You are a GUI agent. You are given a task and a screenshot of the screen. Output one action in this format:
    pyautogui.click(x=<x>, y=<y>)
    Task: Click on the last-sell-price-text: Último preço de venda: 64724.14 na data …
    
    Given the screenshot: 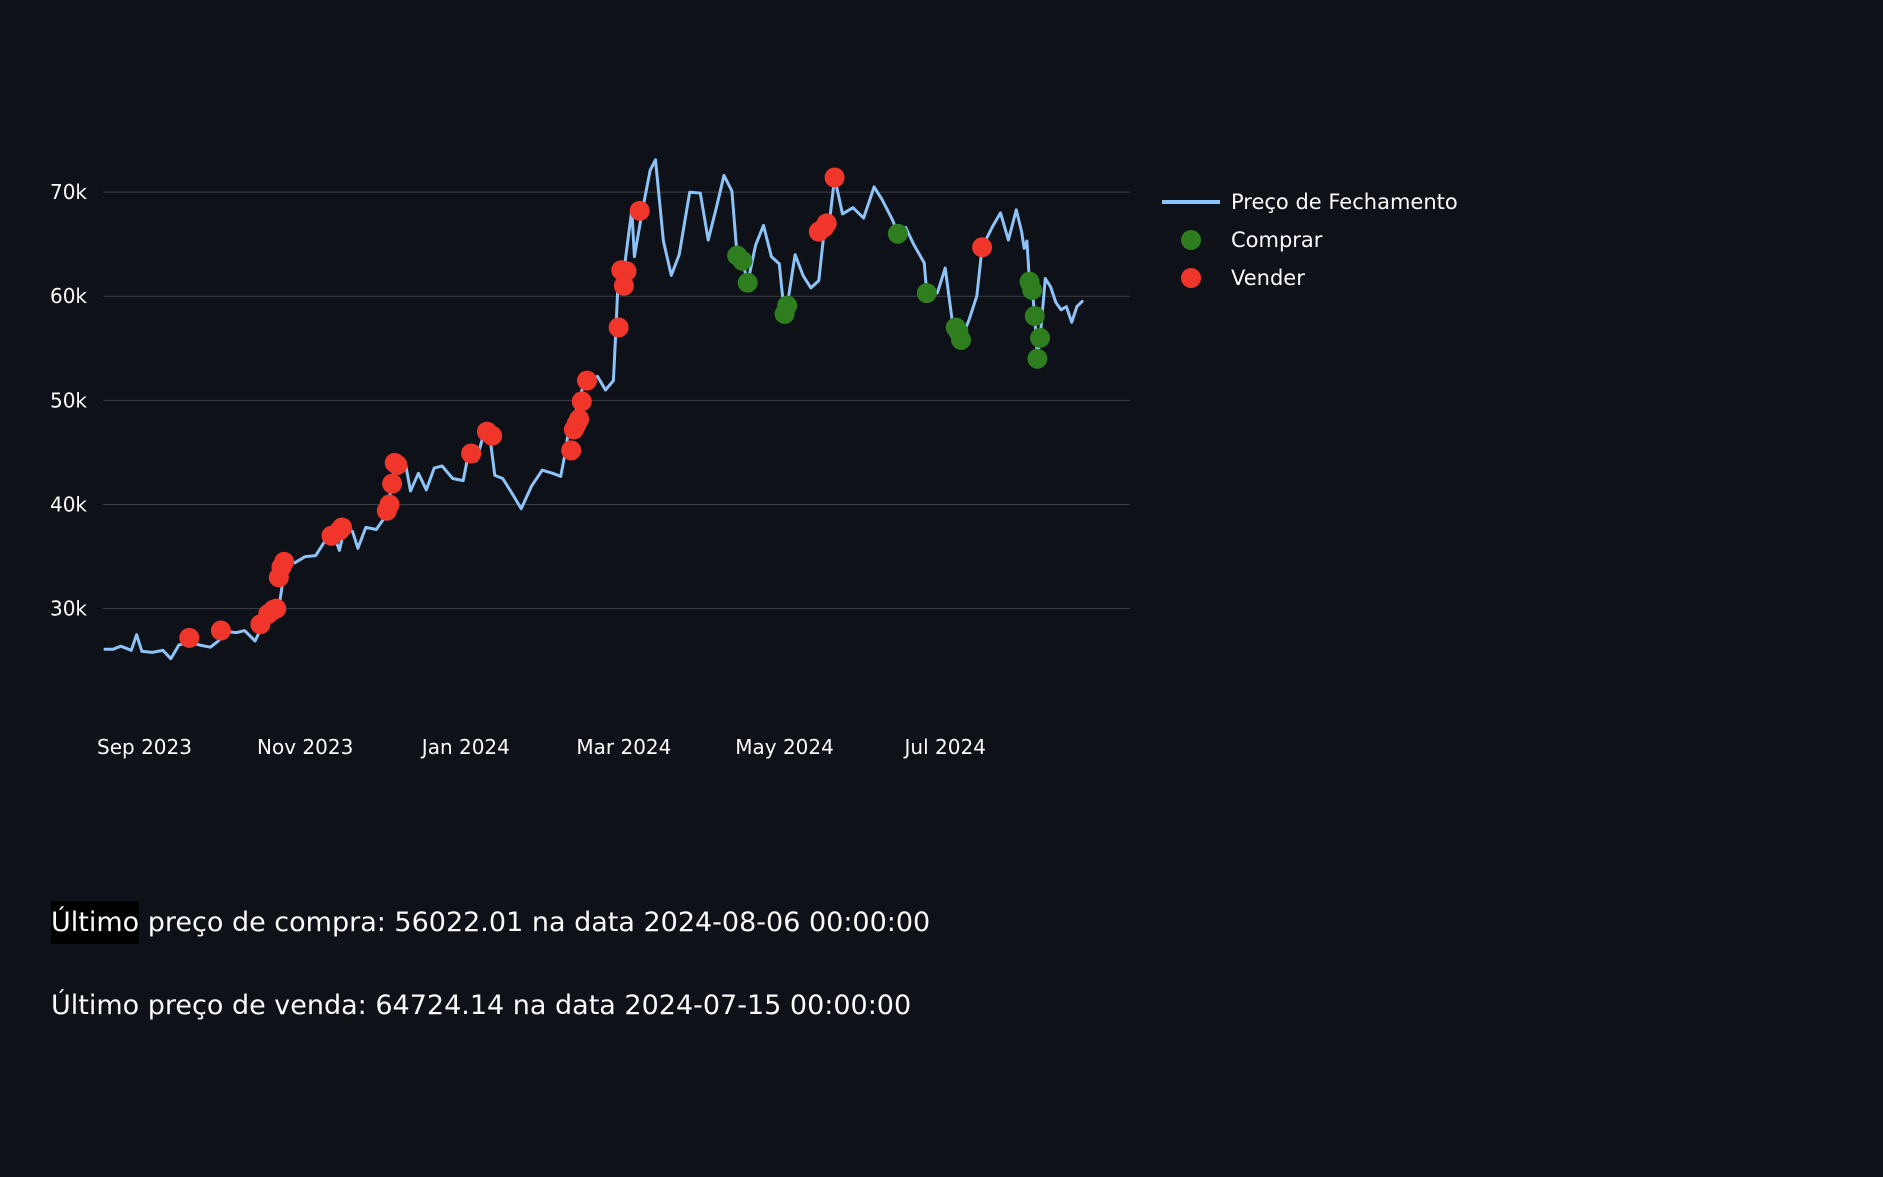 What is the action you would take?
    pyautogui.click(x=481, y=1005)
    